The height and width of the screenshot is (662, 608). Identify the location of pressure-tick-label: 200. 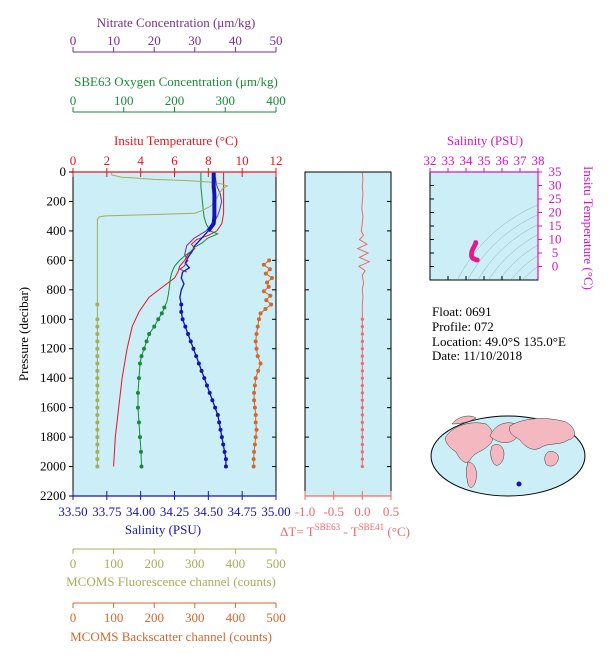
(57, 200).